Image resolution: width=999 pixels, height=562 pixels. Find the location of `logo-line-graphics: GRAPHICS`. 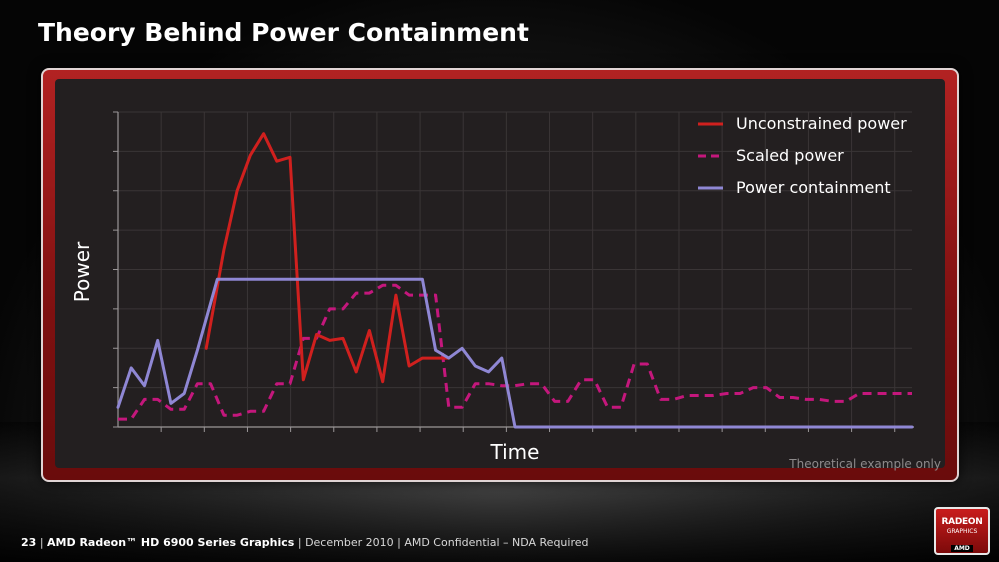

logo-line-graphics: GRAPHICS is located at coordinates (962, 531).